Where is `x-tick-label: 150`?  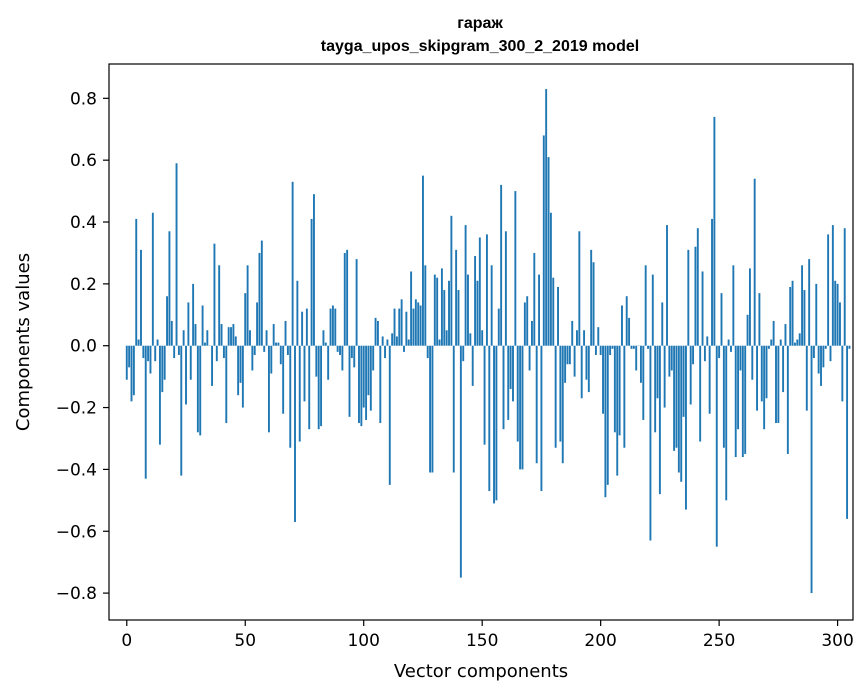 x-tick-label: 150 is located at coordinates (482, 641).